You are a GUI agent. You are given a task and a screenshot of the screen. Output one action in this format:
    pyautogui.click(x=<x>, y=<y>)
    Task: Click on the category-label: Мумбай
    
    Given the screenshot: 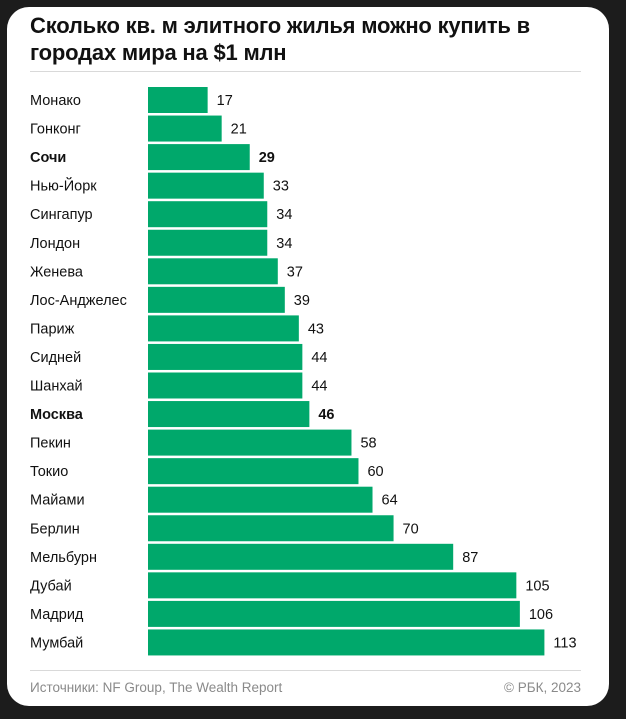 What is the action you would take?
    pyautogui.click(x=56, y=643)
    